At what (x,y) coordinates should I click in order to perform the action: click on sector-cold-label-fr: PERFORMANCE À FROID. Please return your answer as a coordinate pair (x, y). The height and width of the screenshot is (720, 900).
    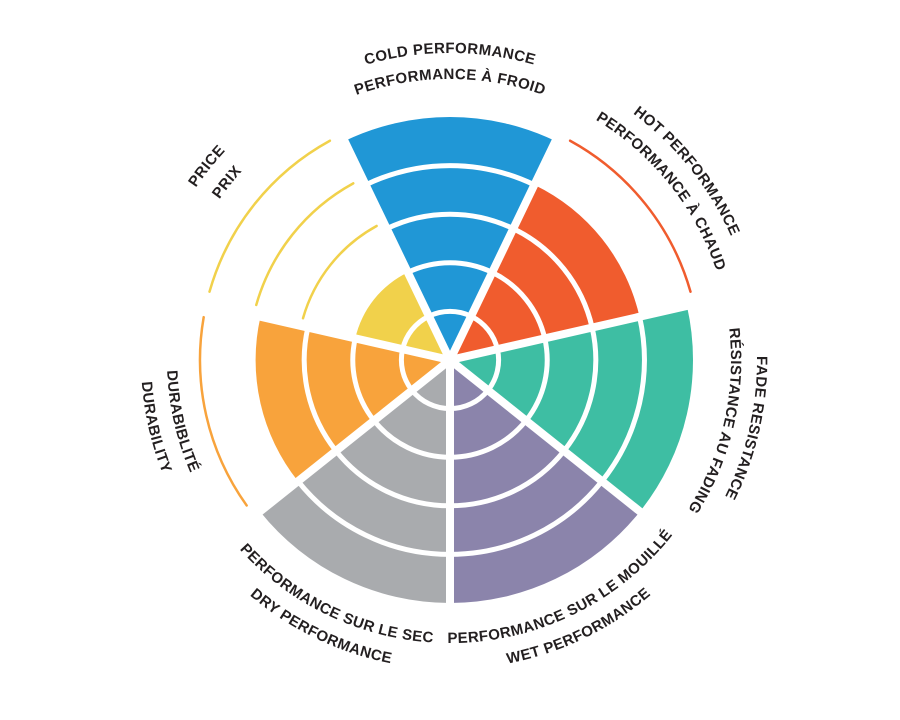
    Looking at the image, I should click on (450, 82).